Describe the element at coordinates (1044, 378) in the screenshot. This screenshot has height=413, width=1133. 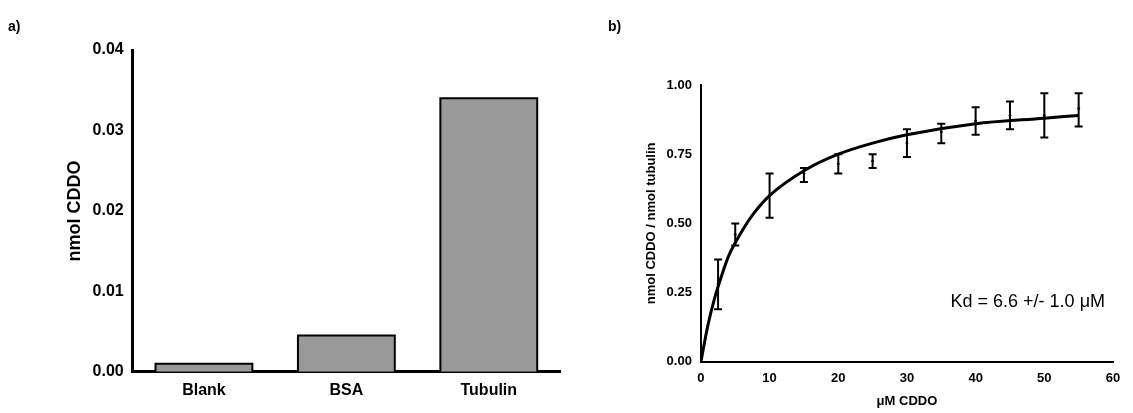
I see `x-tick-label: 50` at that location.